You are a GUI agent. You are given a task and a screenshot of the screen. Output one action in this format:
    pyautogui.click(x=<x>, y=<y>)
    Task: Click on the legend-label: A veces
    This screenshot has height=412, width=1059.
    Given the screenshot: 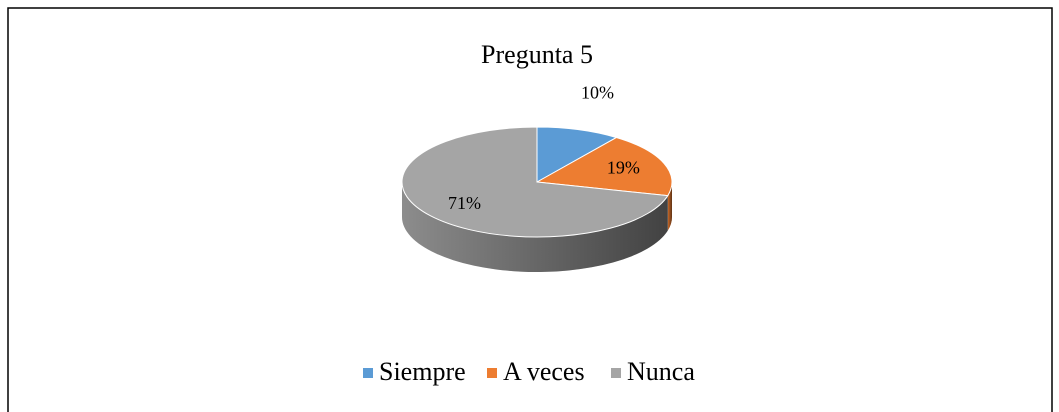 What is the action you would take?
    pyautogui.click(x=544, y=371)
    